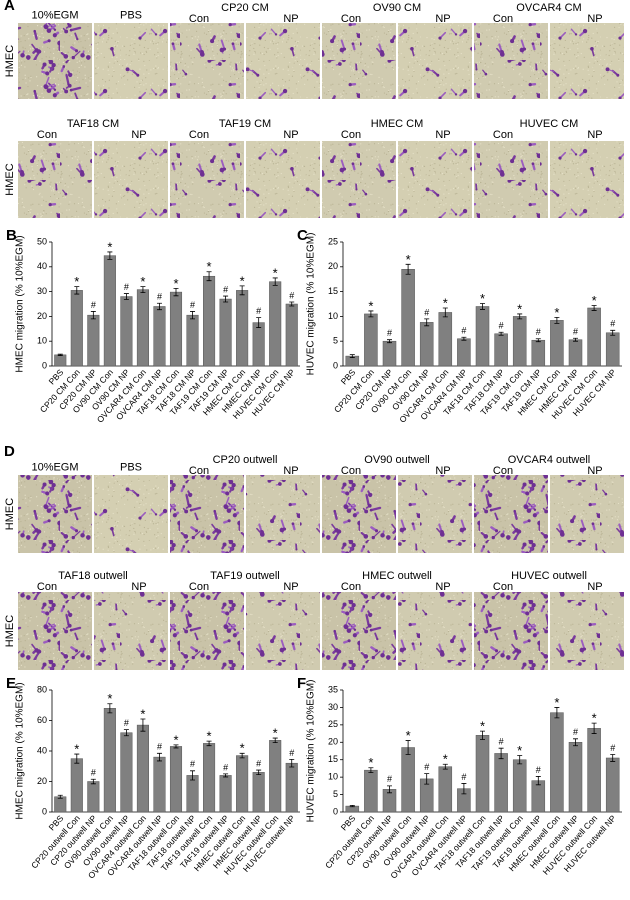 This screenshot has height=900, width=630. I want to click on y-tick-label: 10, so click(333, 777).